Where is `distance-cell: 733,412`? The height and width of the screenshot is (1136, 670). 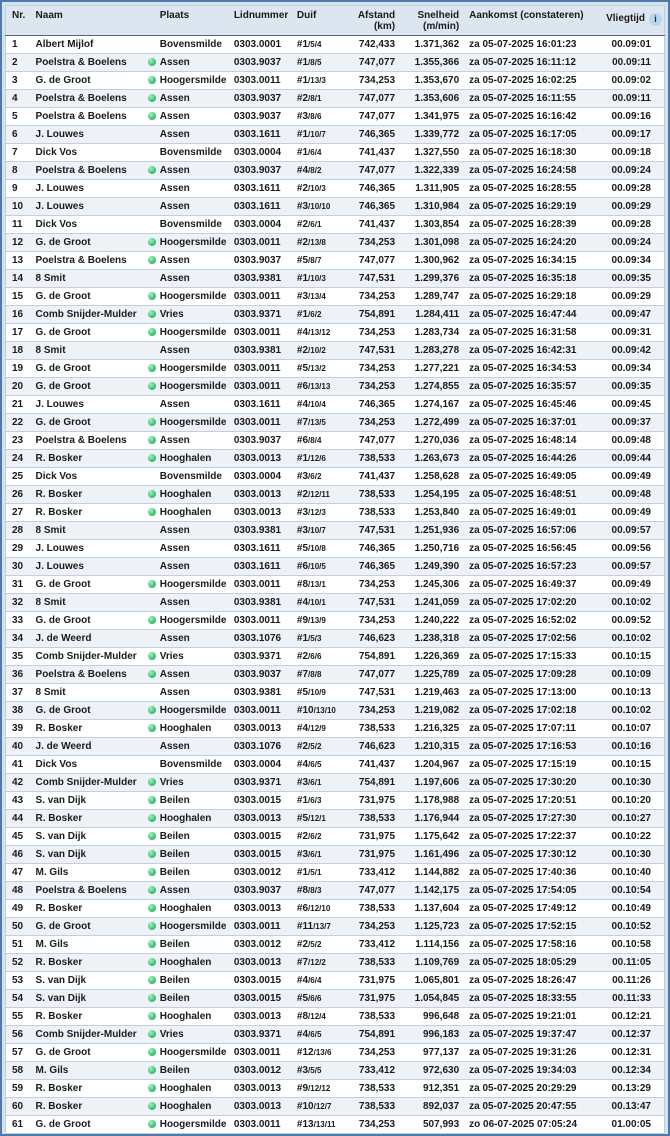
distance-cell: 733,412 is located at coordinates (377, 872).